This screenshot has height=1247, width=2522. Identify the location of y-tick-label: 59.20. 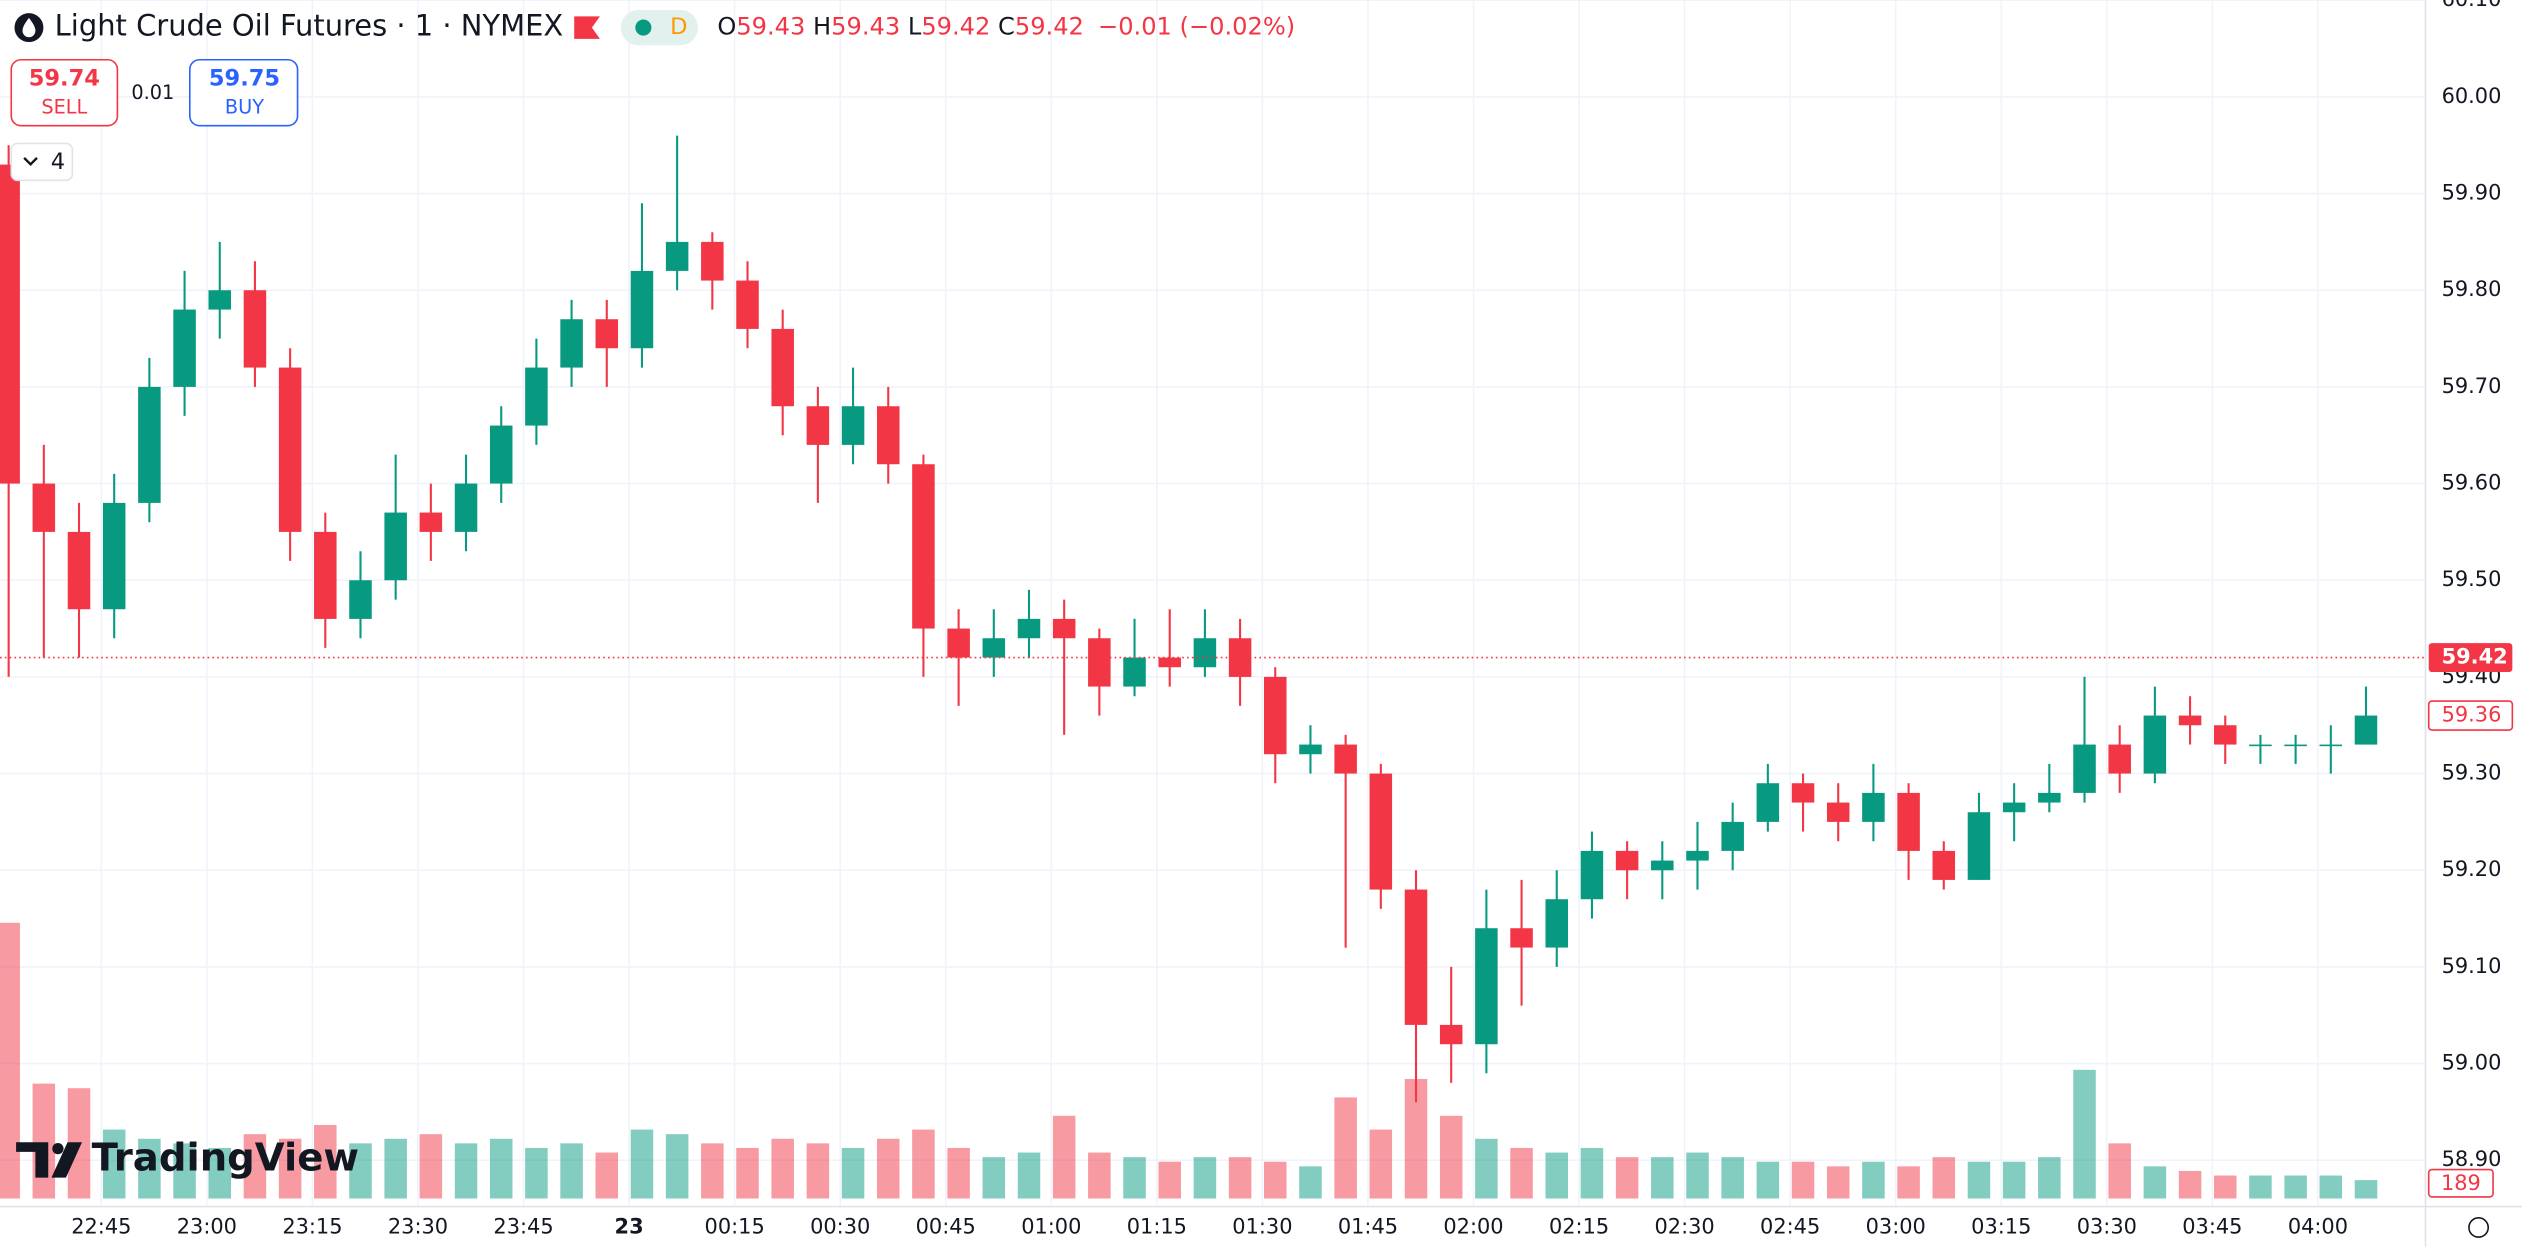
(2472, 869).